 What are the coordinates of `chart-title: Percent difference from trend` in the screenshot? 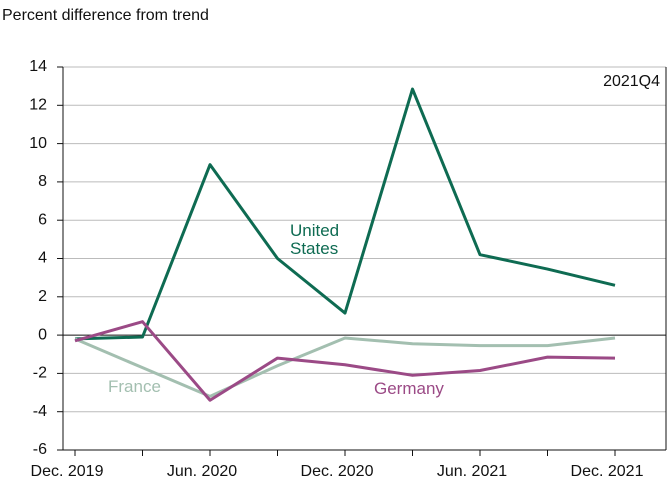 It's located at (105, 15).